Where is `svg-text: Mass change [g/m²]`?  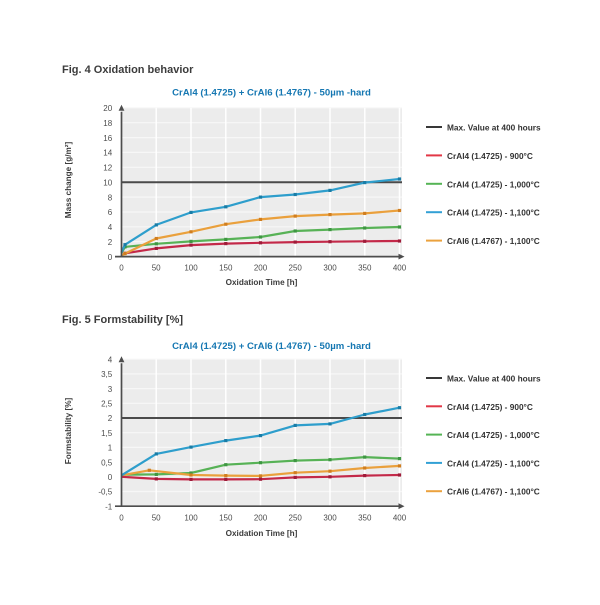
svg-text: Mass change [g/m²] is located at coordinates (68, 180).